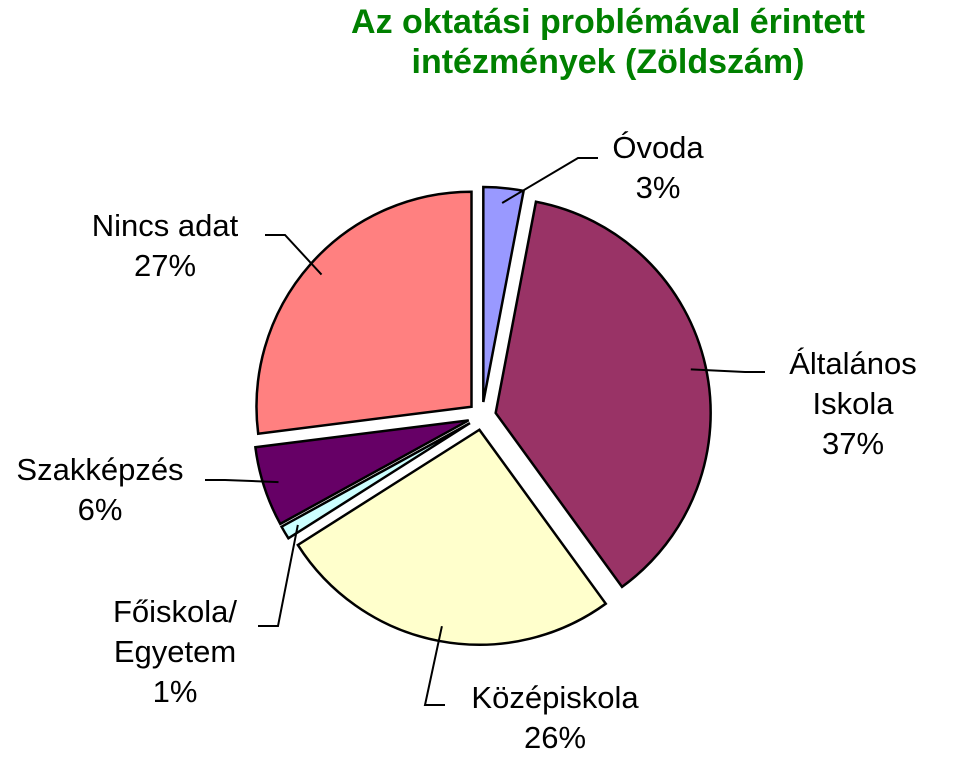 This screenshot has width=960, height=758. I want to click on slice-value-label: 6%, so click(100, 509).